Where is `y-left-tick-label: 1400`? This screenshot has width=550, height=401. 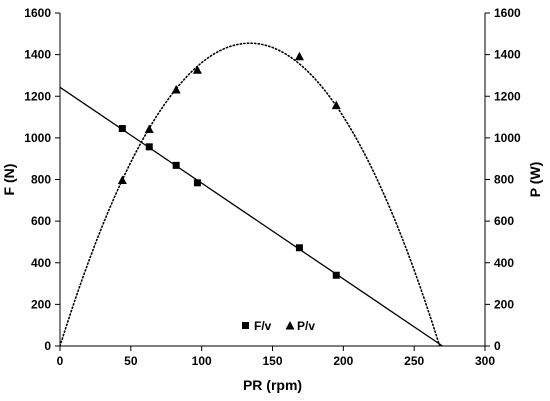 y-left-tick-label: 1400 is located at coordinates (37, 55).